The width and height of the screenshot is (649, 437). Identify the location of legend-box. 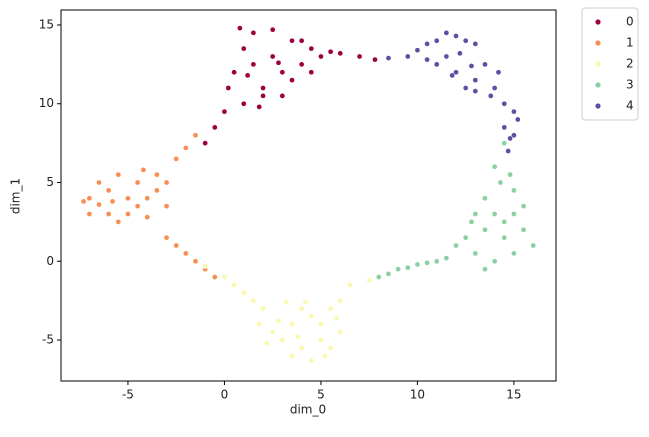
(610, 64).